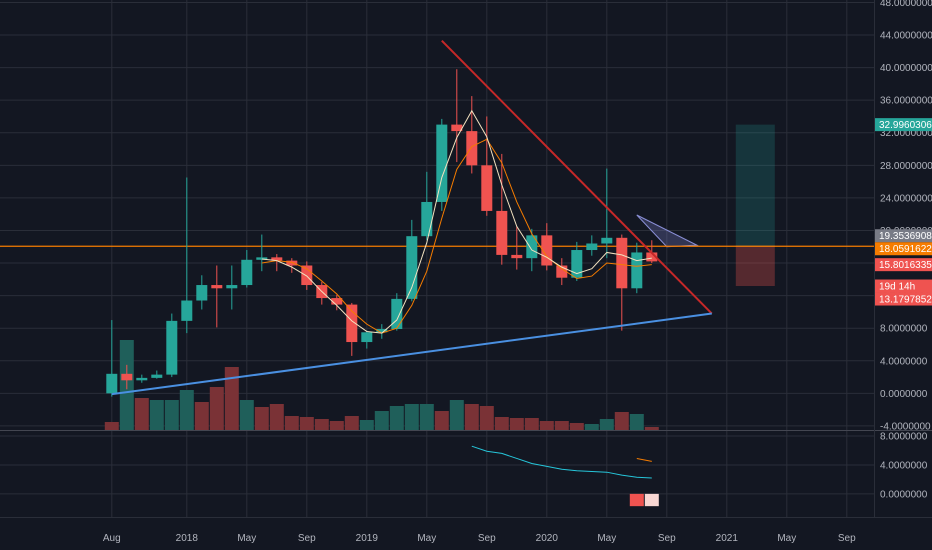 The image size is (932, 550). What do you see at coordinates (897, 287) in the screenshot?
I see `price-tag-label: 19d 14h` at bounding box center [897, 287].